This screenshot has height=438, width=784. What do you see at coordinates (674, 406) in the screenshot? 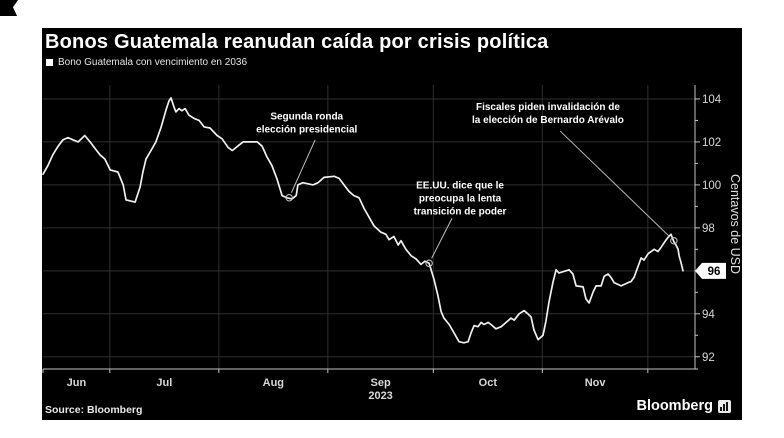
I see `brand-name: Bloomberg` at bounding box center [674, 406].